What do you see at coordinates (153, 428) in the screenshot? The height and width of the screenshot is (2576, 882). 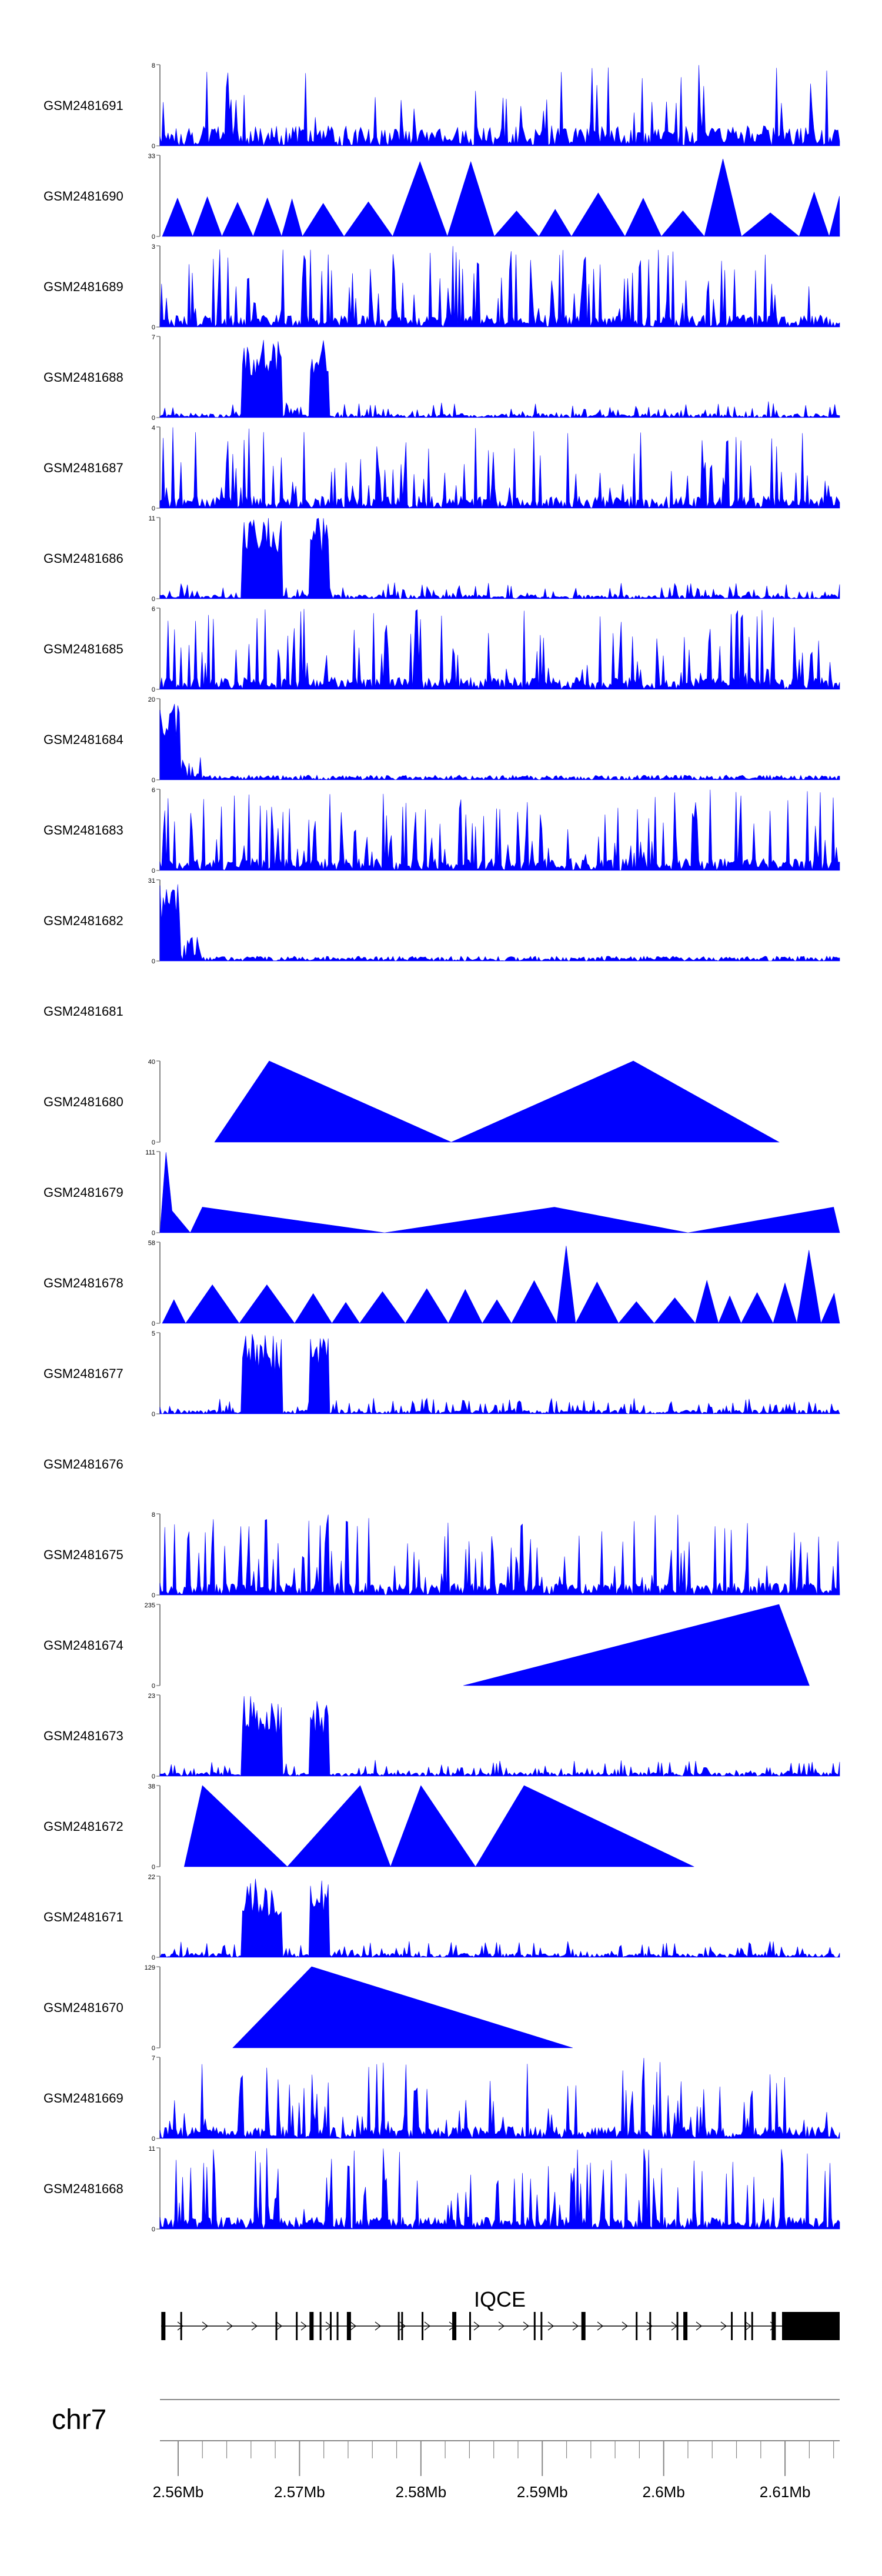 I see `y-tick-label-max: 4` at bounding box center [153, 428].